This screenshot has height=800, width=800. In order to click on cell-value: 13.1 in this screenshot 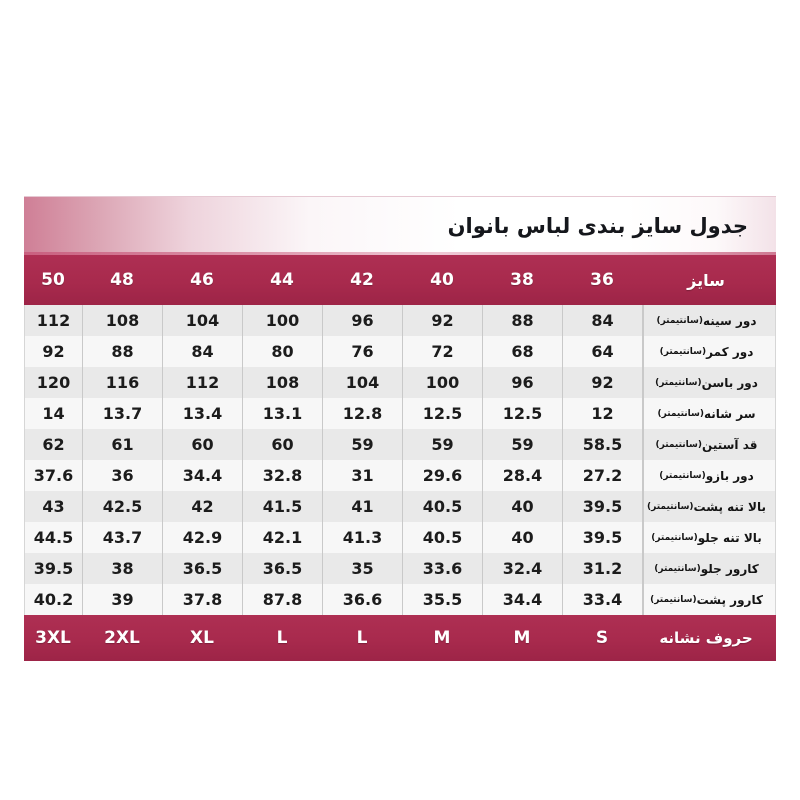, I will do `click(283, 413)`.